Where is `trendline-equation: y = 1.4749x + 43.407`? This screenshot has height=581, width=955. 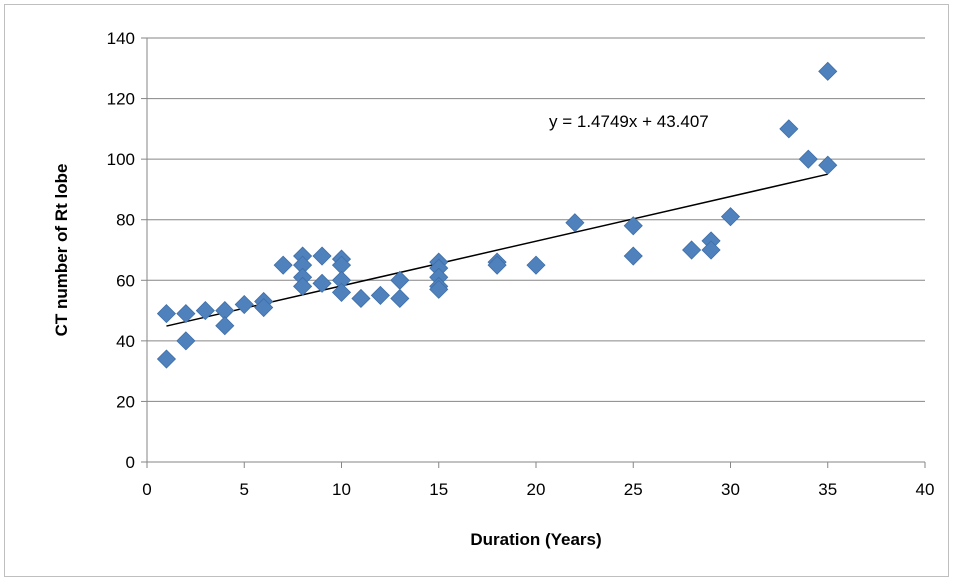
trendline-equation: y = 1.4749x + 43.407 is located at coordinates (629, 121).